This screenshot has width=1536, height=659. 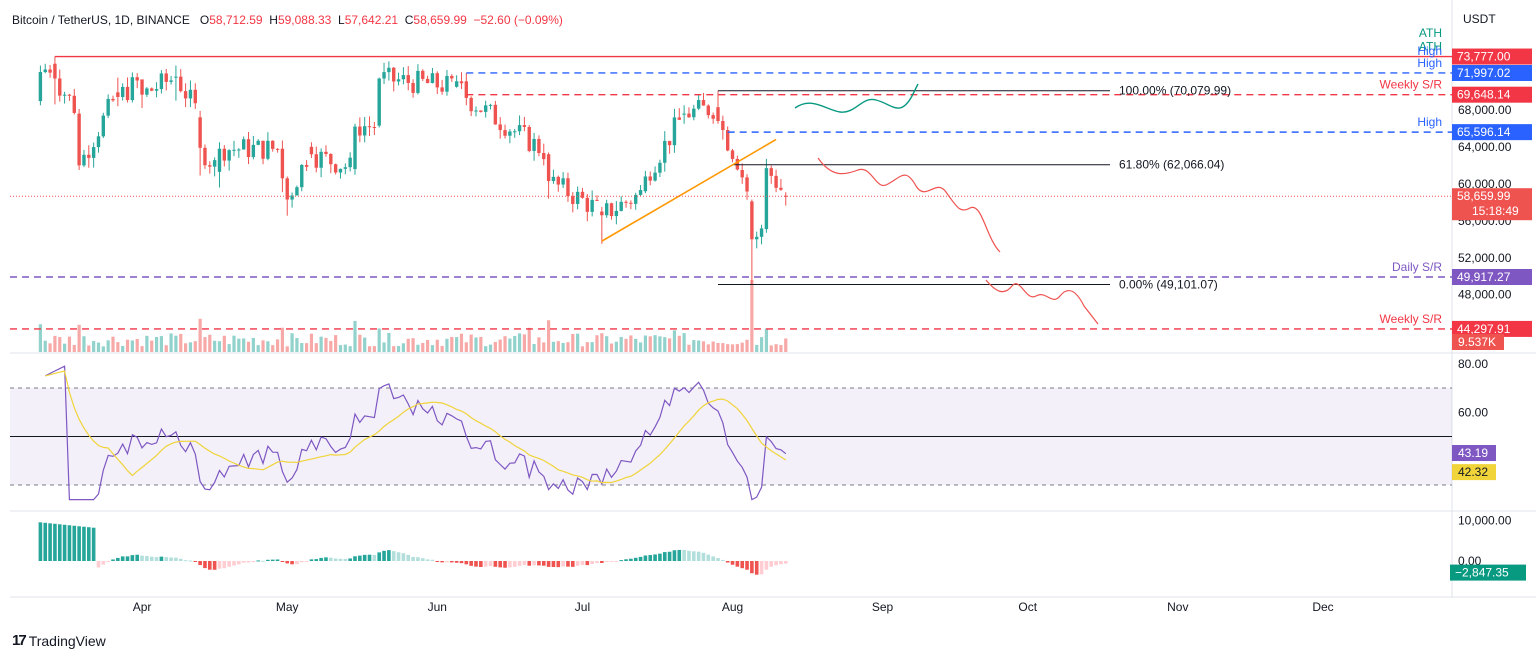 I want to click on rsi-ma-tag, so click(x=1474, y=472).